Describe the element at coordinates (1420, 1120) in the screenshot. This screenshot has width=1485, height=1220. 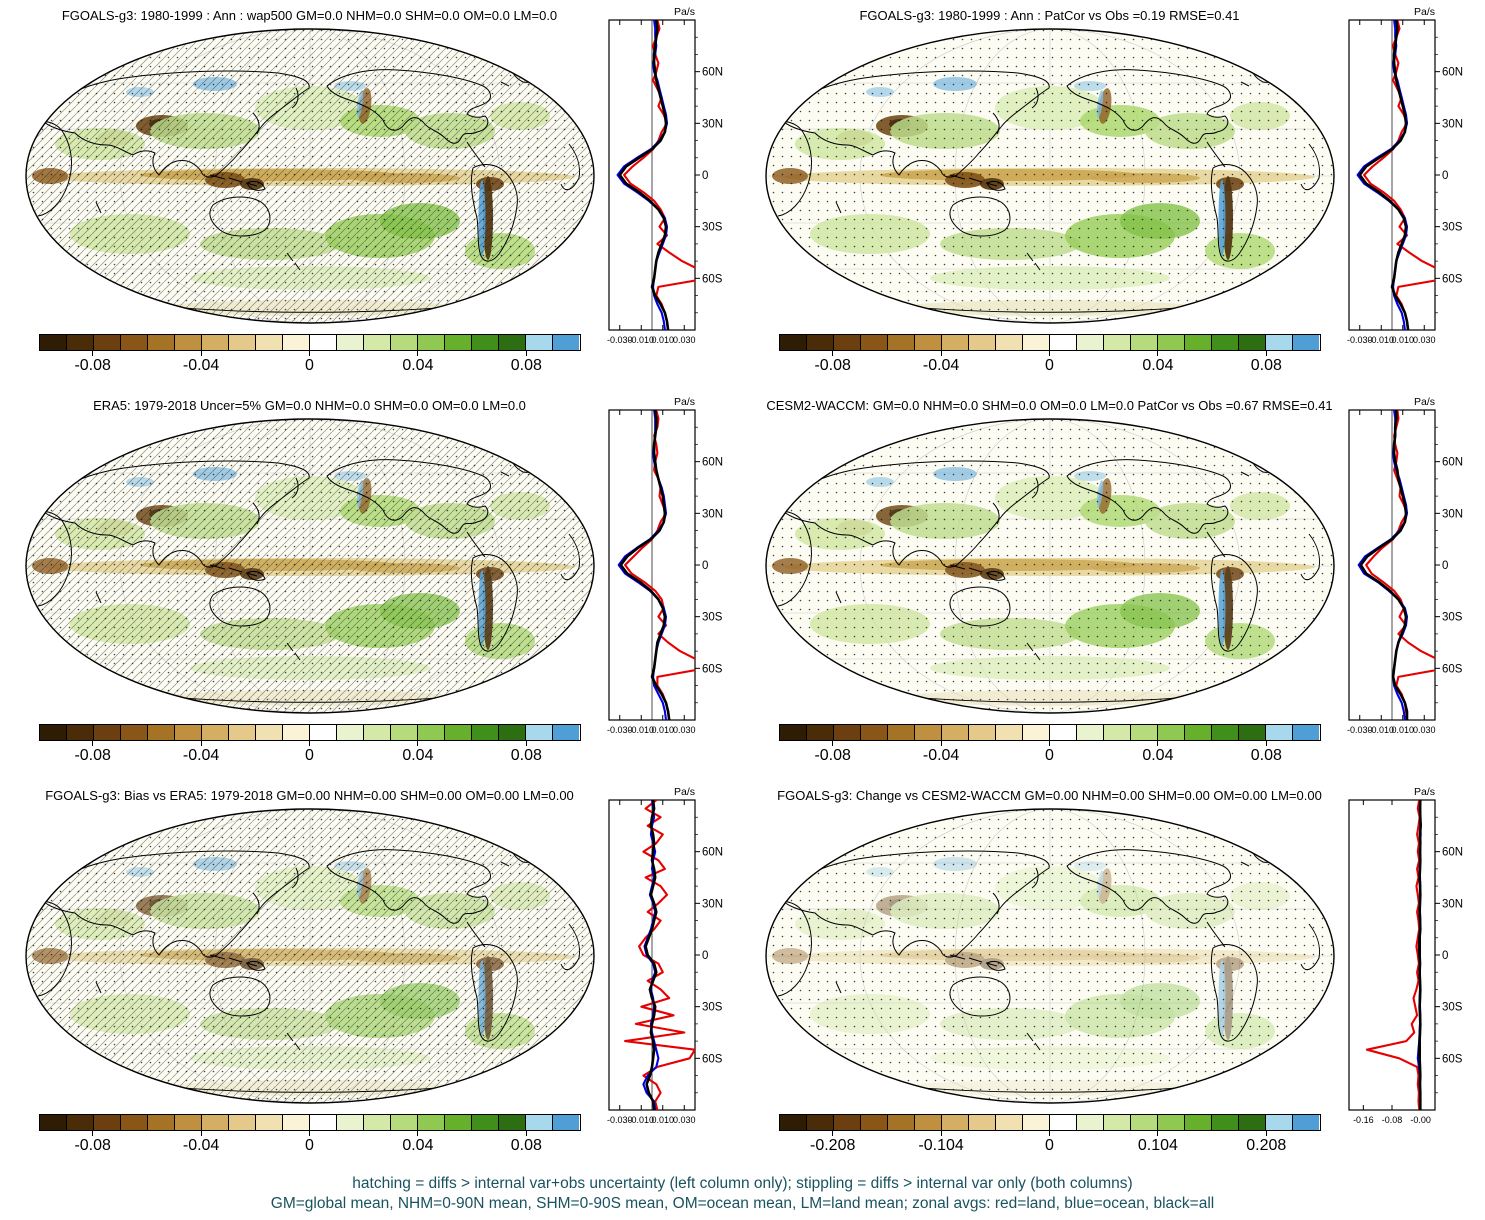
I see `zonal-x-tick-label: -0.00` at that location.